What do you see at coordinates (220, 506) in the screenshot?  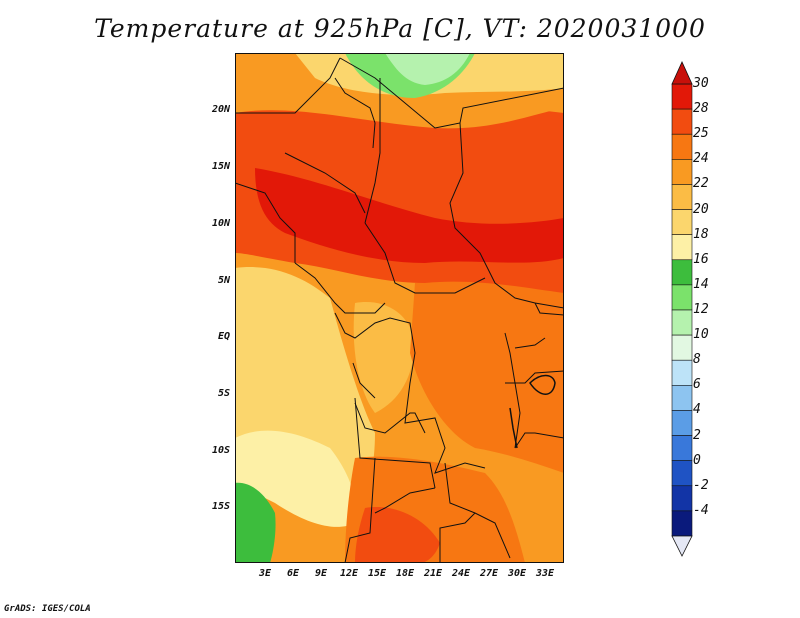 I see `lat-tick-15s: 15S` at bounding box center [220, 506].